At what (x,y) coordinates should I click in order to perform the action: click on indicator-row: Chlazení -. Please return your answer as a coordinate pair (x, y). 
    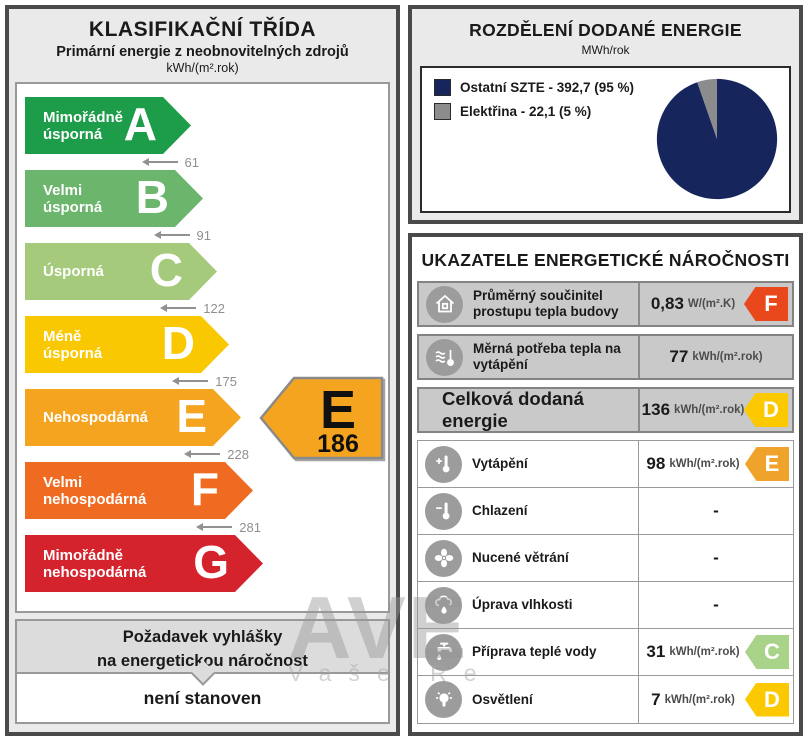
    Looking at the image, I should click on (605, 511).